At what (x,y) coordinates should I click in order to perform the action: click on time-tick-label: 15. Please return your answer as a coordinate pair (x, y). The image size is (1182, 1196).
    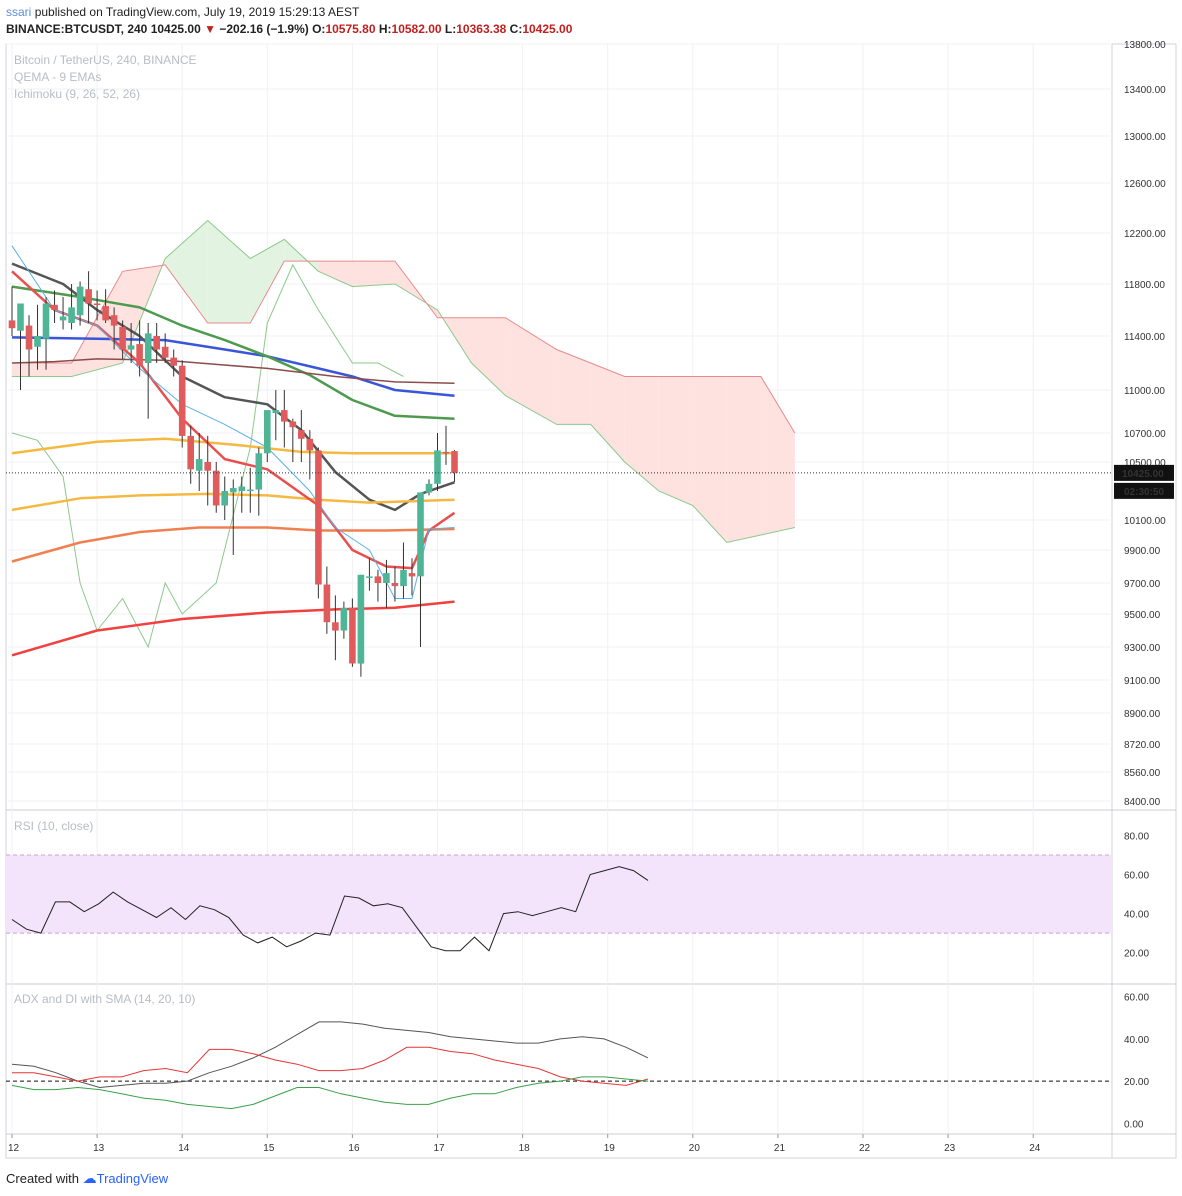
    Looking at the image, I should click on (269, 1148).